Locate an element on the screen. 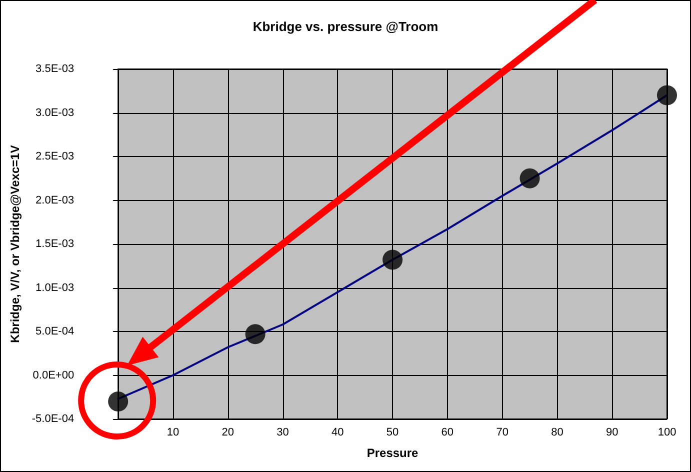  y-tick-label: 2.5E-03 is located at coordinates (55, 156).